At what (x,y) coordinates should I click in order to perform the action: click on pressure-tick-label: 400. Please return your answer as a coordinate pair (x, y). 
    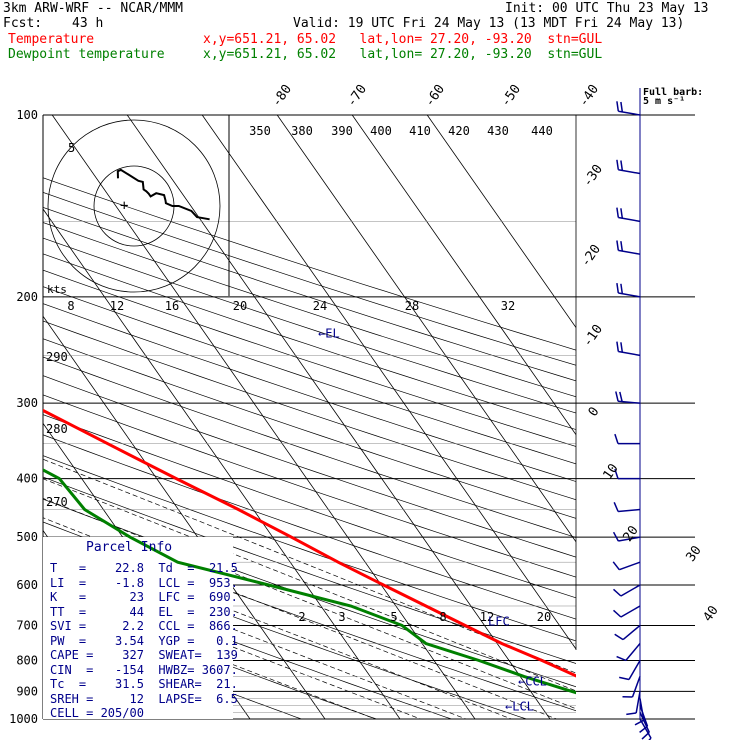
    Looking at the image, I should click on (27, 479).